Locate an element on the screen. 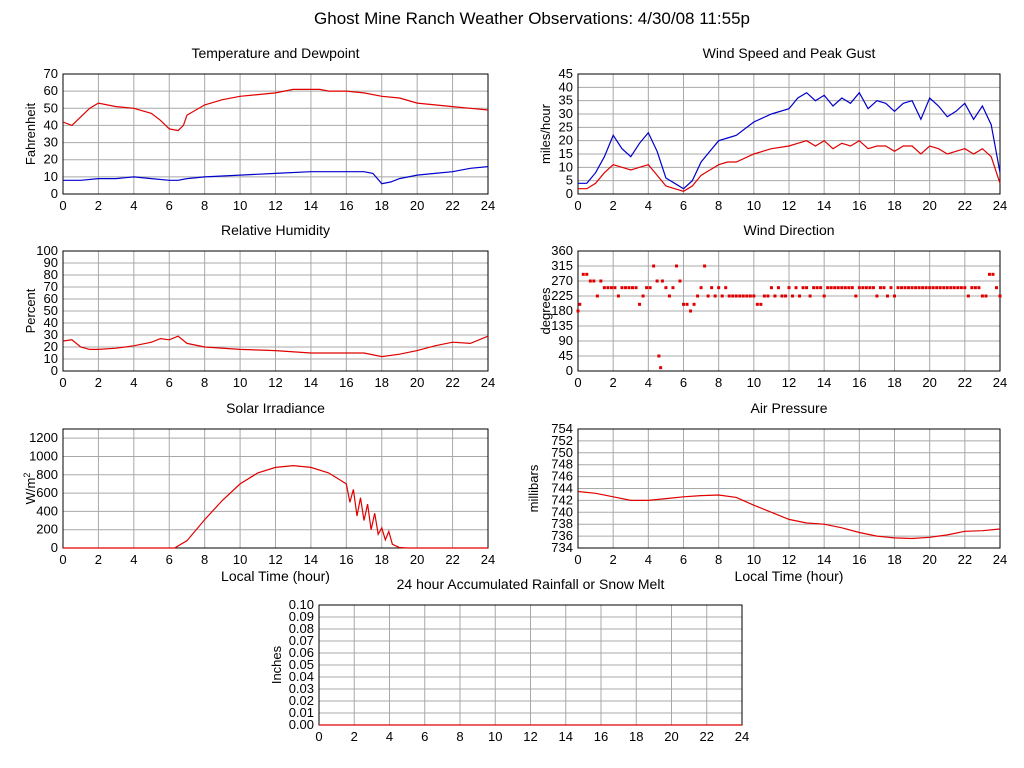  y-tick-label: 80 is located at coordinates (51, 274).